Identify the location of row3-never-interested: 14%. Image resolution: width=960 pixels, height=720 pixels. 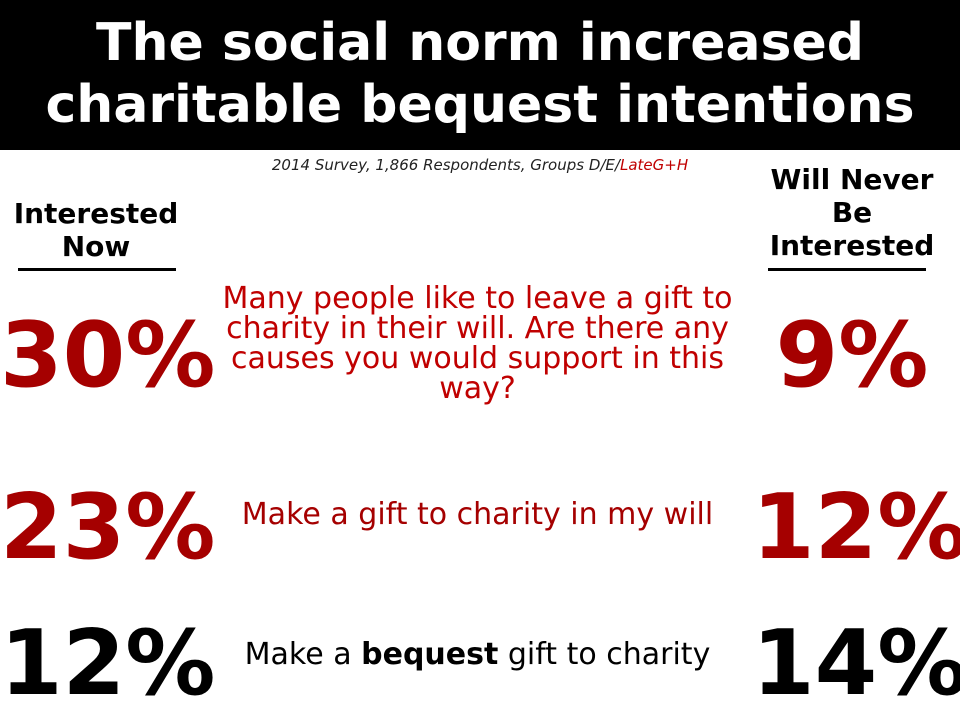
(856, 663).